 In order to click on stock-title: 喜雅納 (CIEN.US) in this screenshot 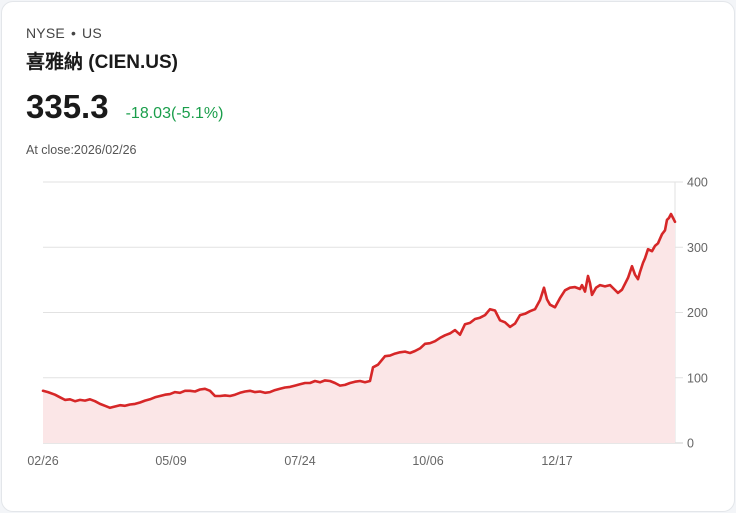, I will do `click(102, 62)`.